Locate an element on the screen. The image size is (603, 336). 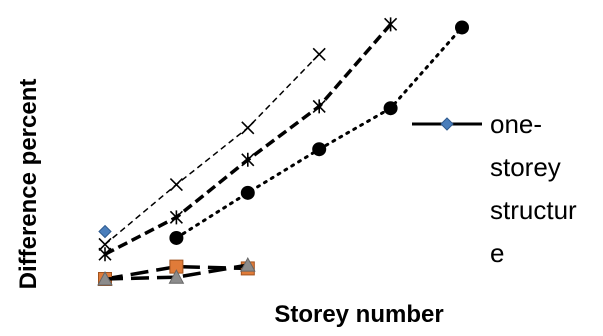
x-axis-title: Storey number is located at coordinates (358, 314).